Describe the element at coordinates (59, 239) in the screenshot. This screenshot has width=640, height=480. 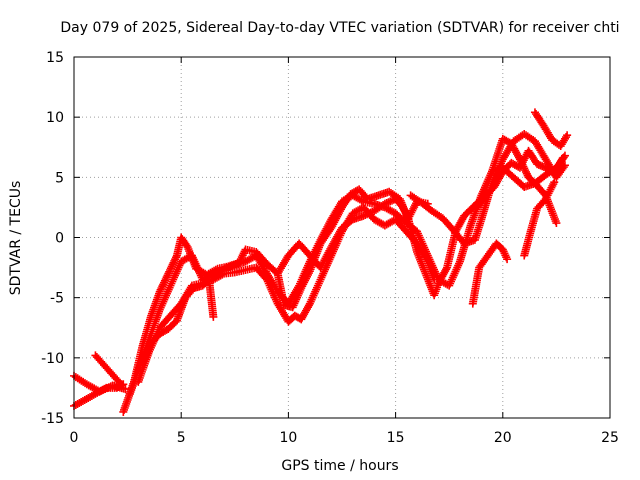
I see `y-tick-label: 0` at that location.